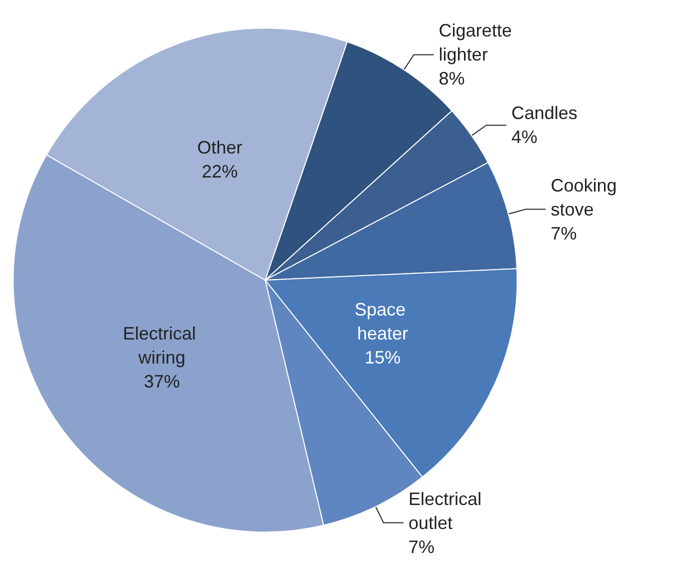 The image size is (673, 567). Describe the element at coordinates (220, 171) in the screenshot. I see `data-label: 22%` at that location.